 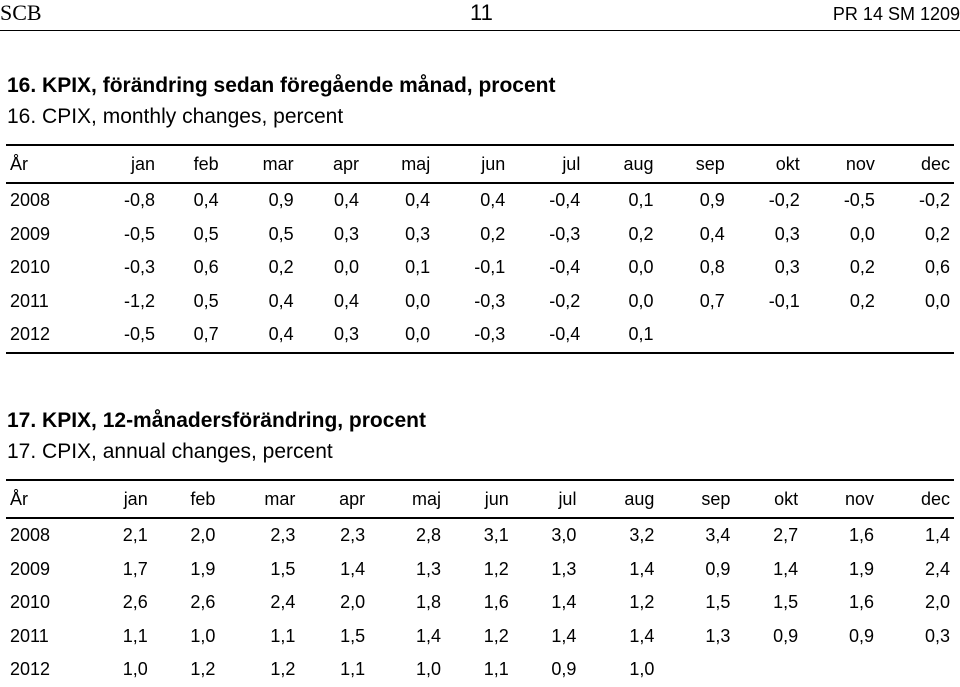 What do you see at coordinates (481, 12) in the screenshot?
I see `page-number: 11` at bounding box center [481, 12].